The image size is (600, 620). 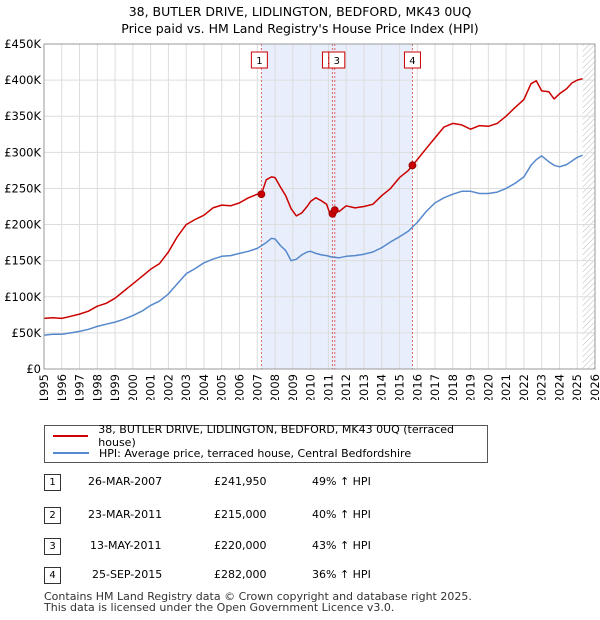 I want to click on x-tick-label: 2026, so click(x=594, y=387).